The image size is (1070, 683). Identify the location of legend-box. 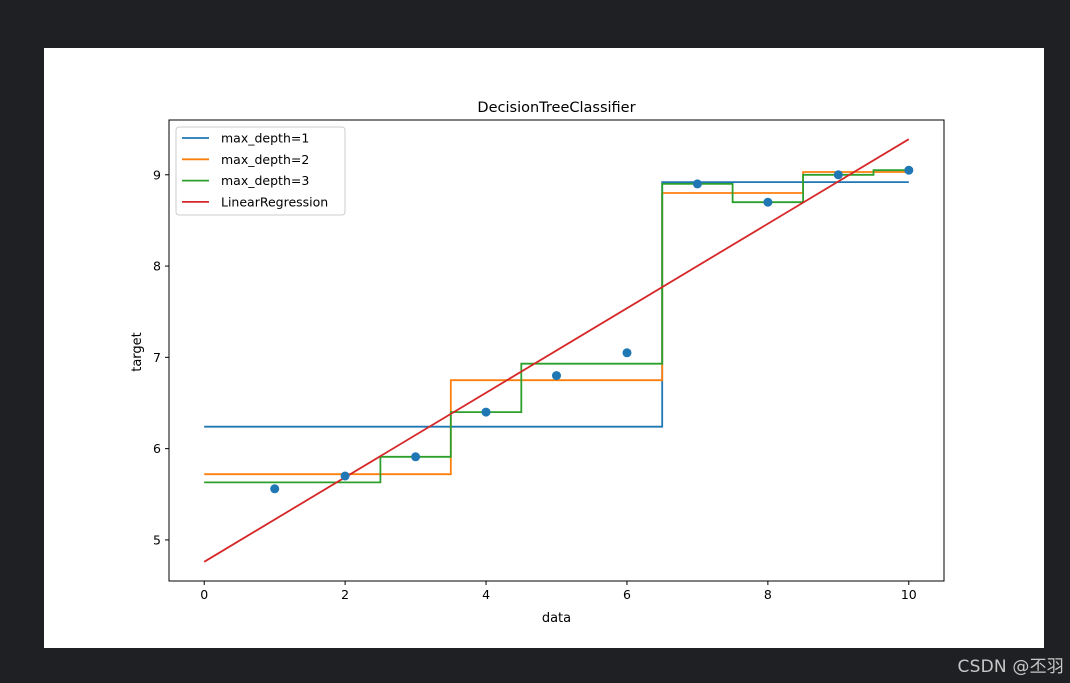
(260, 171).